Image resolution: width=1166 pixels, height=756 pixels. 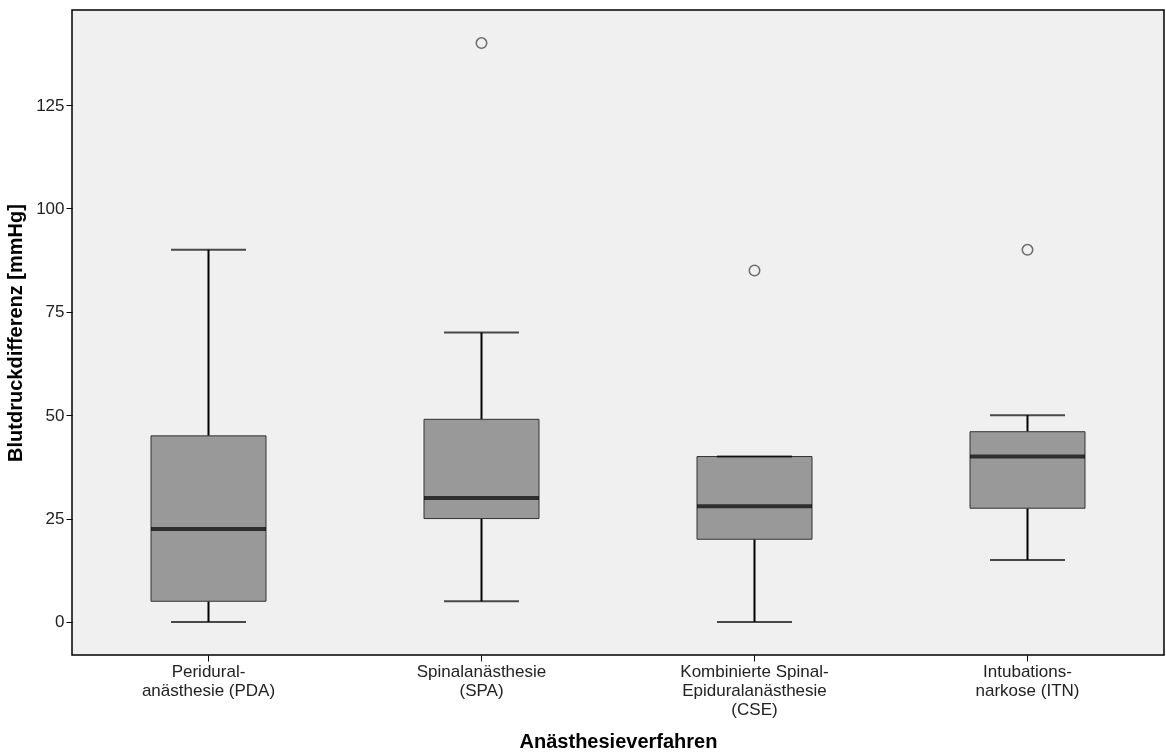 I want to click on x-tick-label: Spinalanästhesie (SPA), so click(x=481, y=680).